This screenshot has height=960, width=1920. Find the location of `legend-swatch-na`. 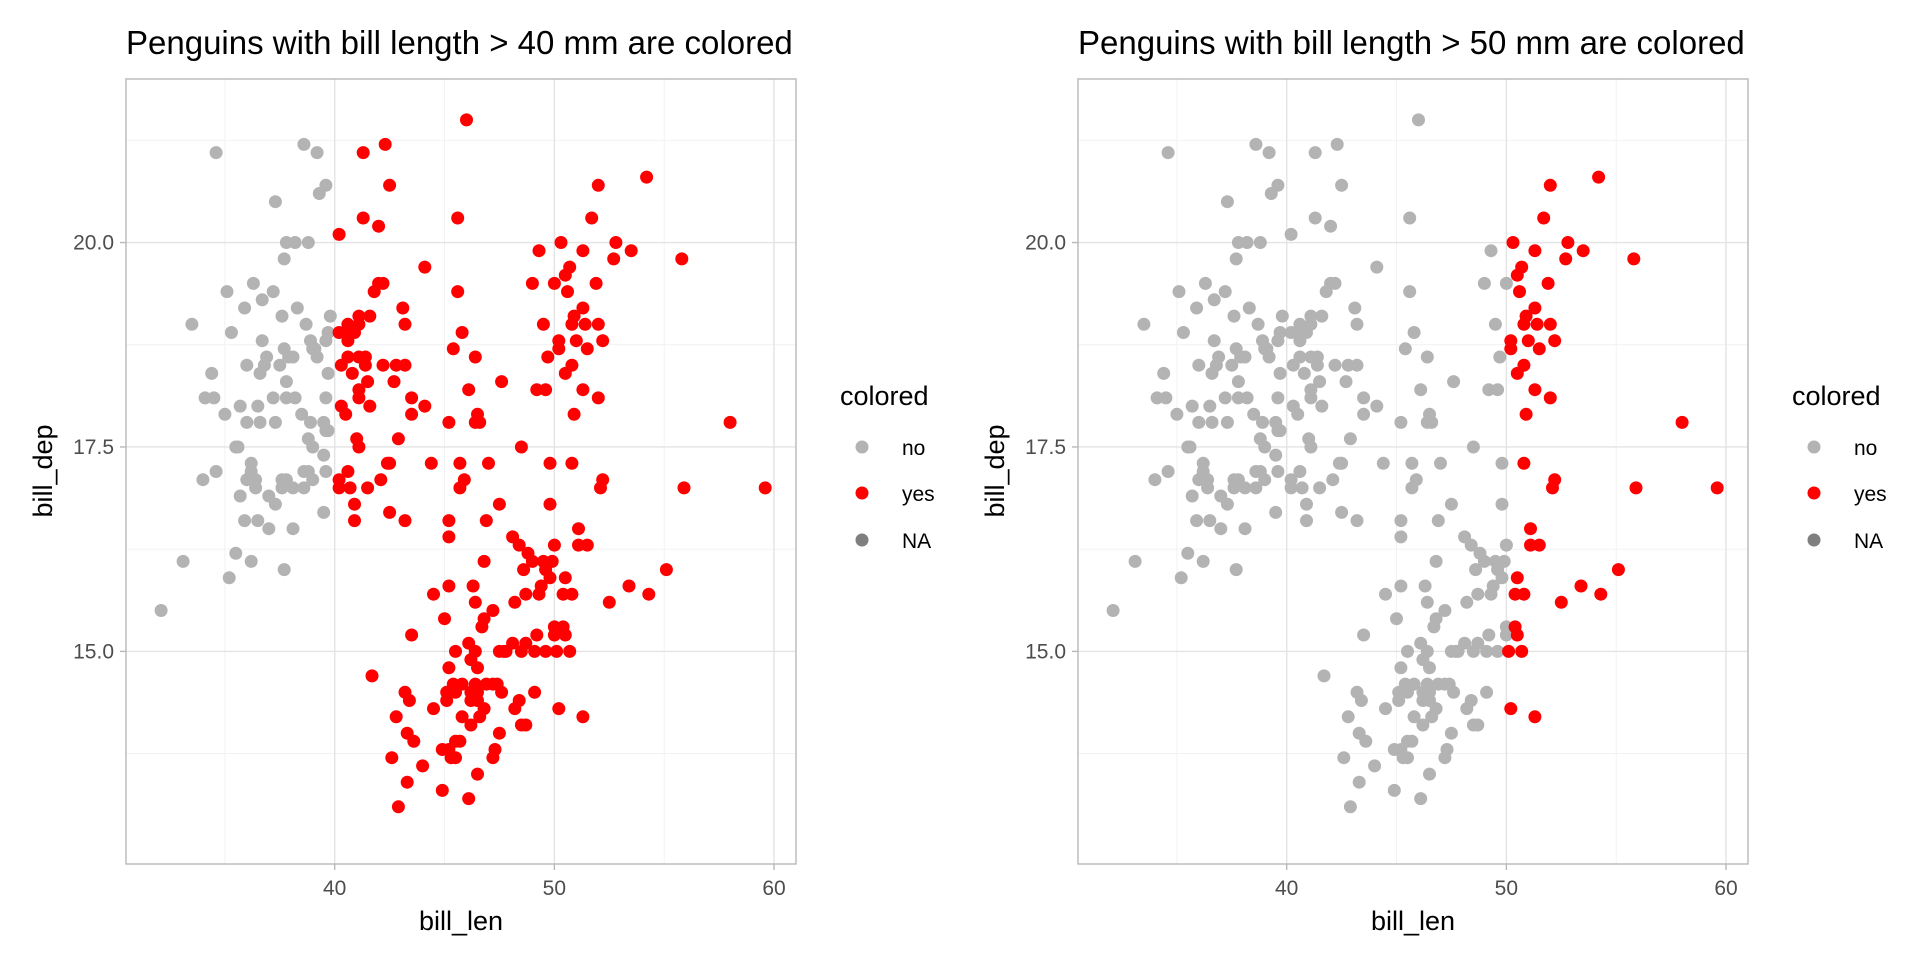

legend-swatch-na is located at coordinates (1814, 540).